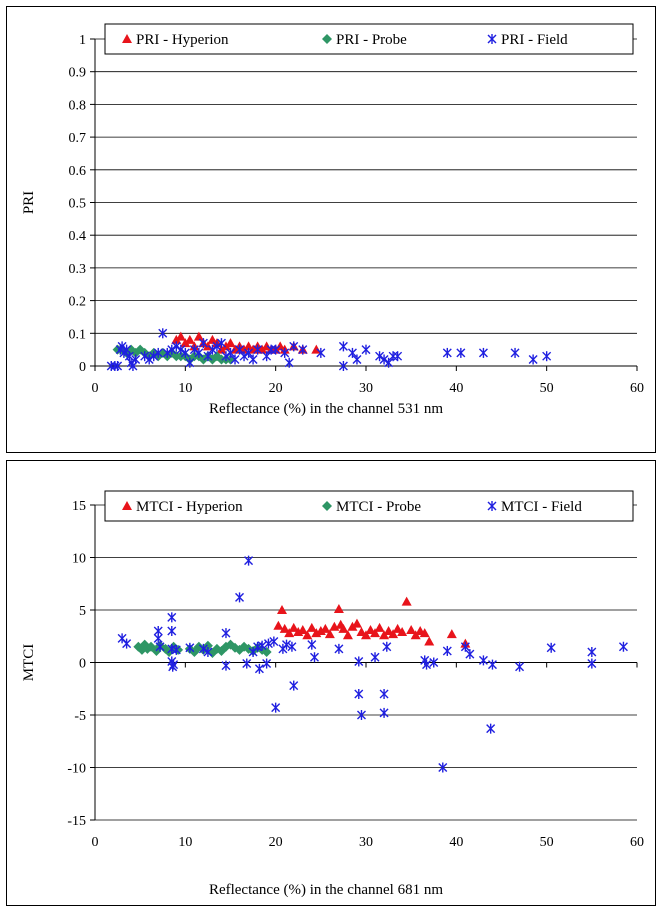 This screenshot has width=658, height=911. Describe the element at coordinates (637, 842) in the screenshot. I see `x-tick-label: 60` at that location.